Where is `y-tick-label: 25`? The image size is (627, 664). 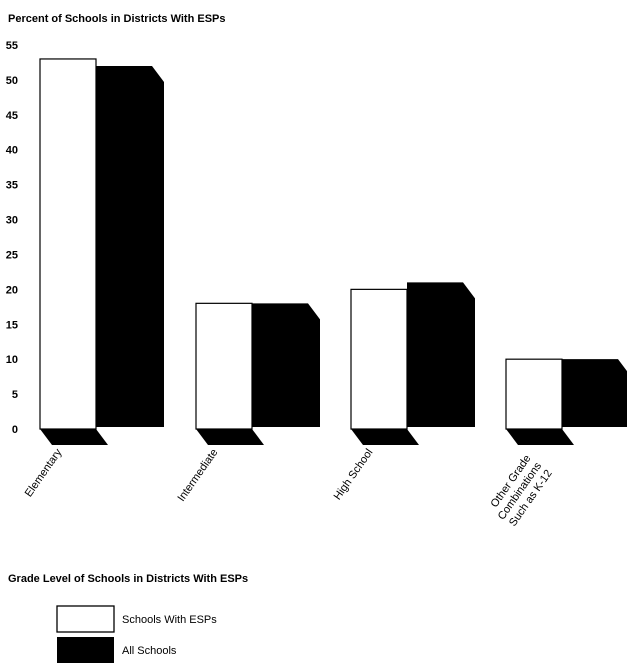
y-tick-label: 25 is located at coordinates (12, 255).